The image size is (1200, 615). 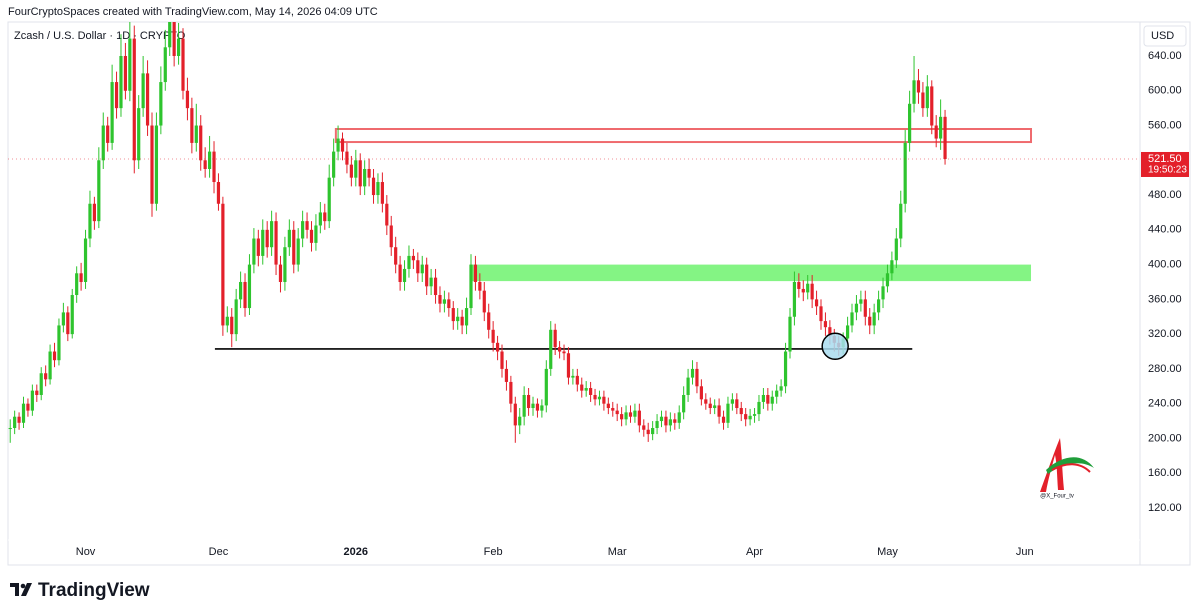 I want to click on logo-text: TradingView, so click(x=94, y=590).